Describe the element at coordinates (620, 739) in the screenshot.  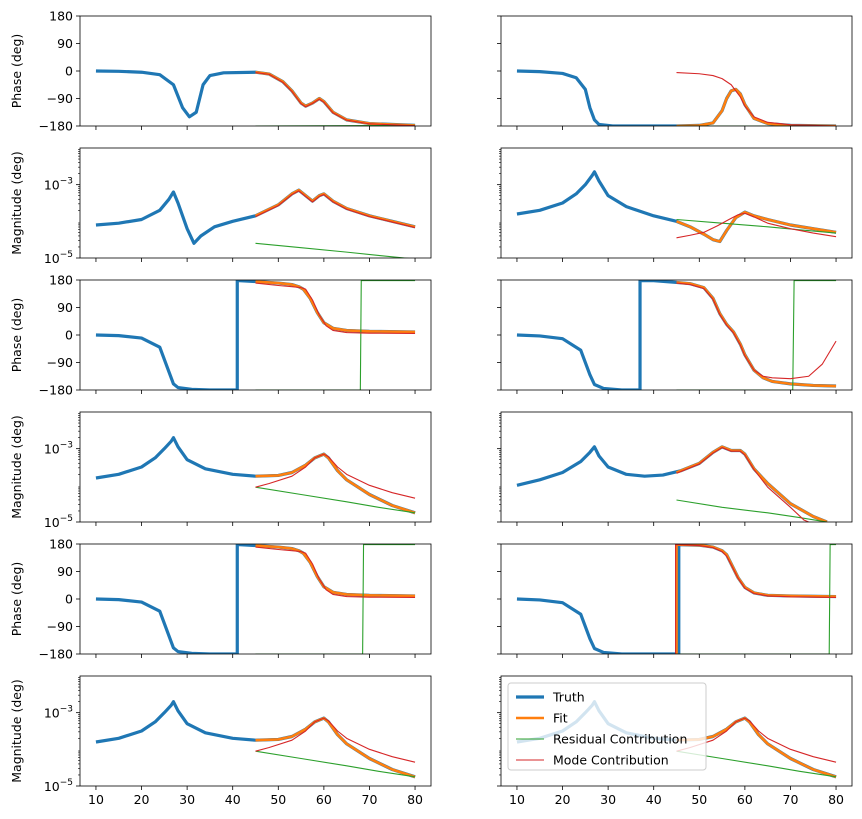
I see `legend-label: Residual Contribution` at that location.